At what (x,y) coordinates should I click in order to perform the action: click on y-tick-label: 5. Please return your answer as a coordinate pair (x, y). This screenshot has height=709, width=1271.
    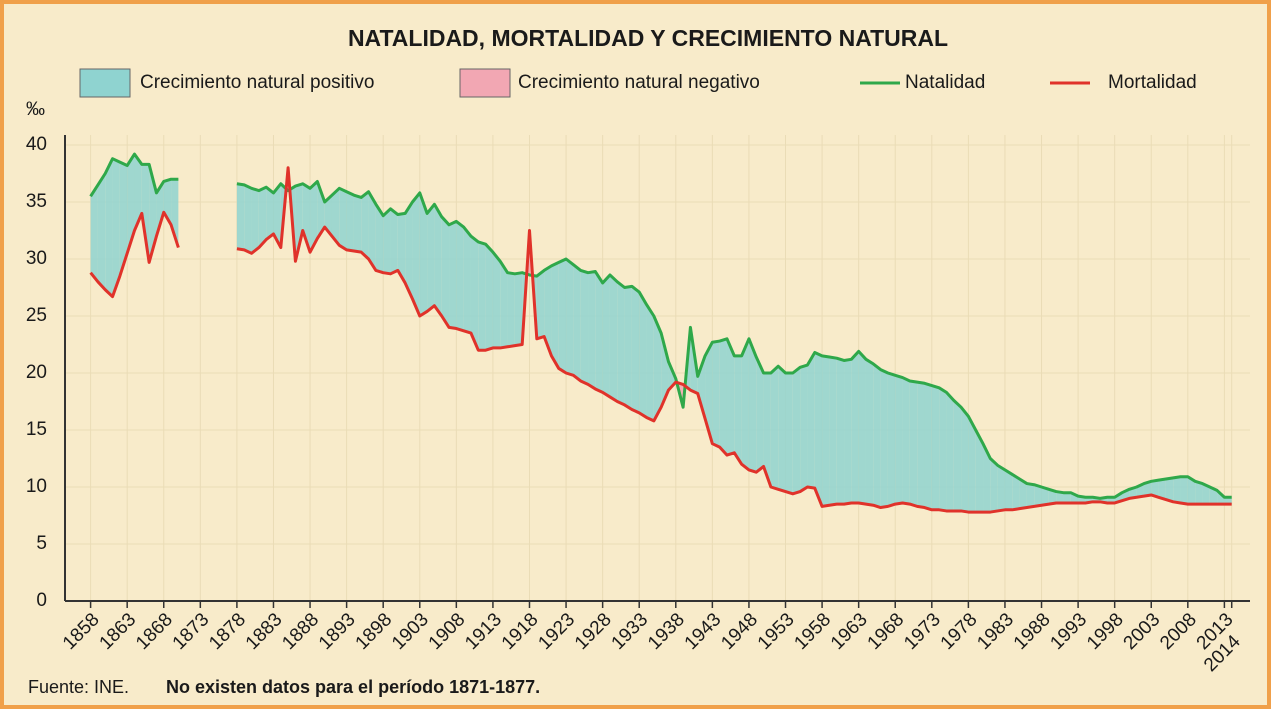
    Looking at the image, I should click on (41, 543).